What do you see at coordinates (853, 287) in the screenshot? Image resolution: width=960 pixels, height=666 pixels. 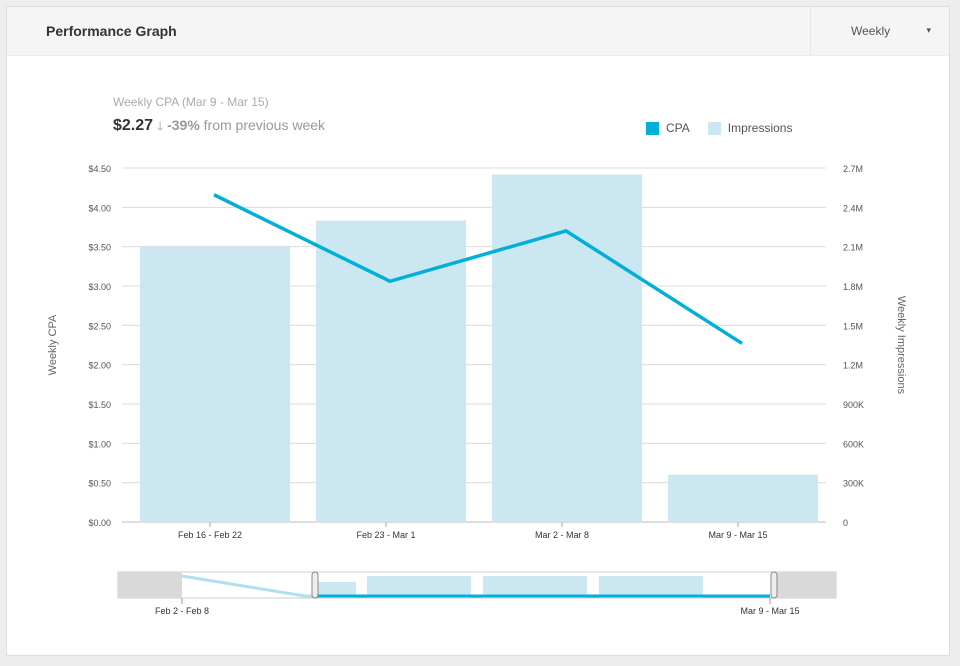 I see `y2-tick-label: 1.8M` at bounding box center [853, 287].